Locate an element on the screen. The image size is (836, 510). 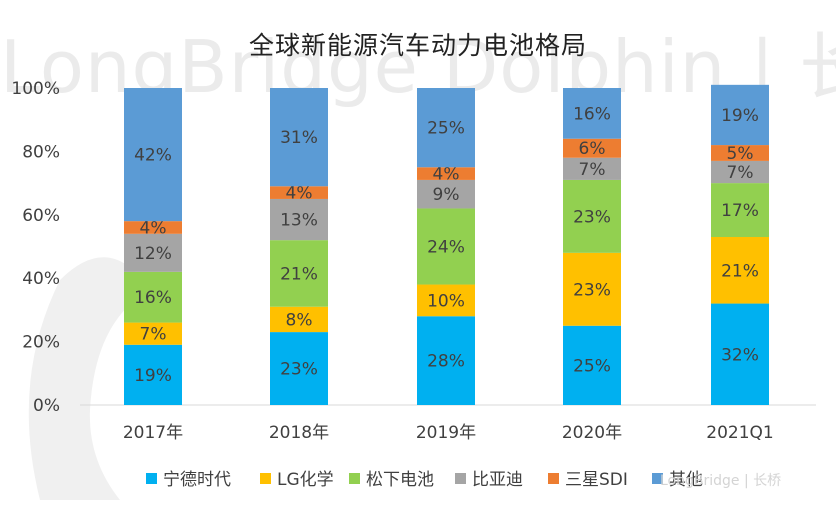
legend-label: 三星SDI is located at coordinates (596, 480).